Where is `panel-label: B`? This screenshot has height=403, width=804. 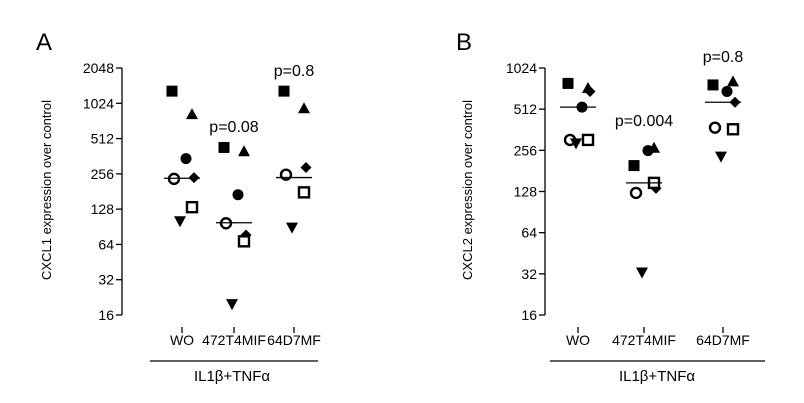 panel-label: B is located at coordinates (464, 42).